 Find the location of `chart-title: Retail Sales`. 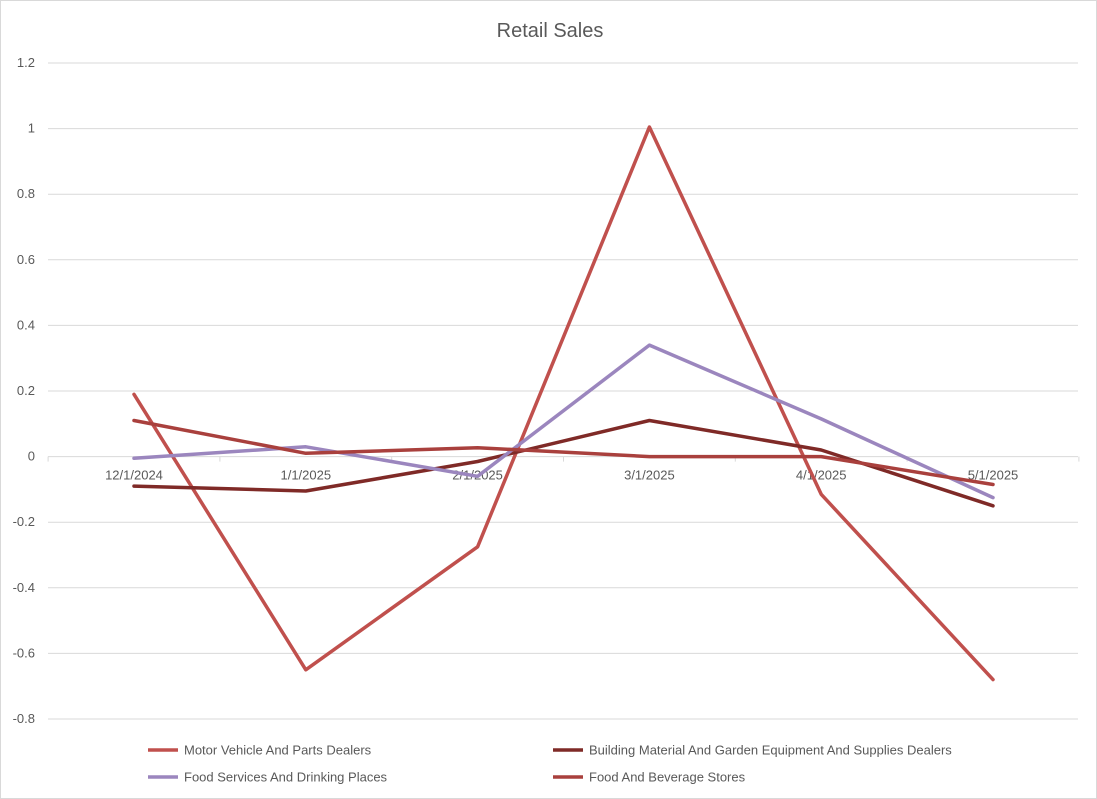

chart-title: Retail Sales is located at coordinates (550, 31).